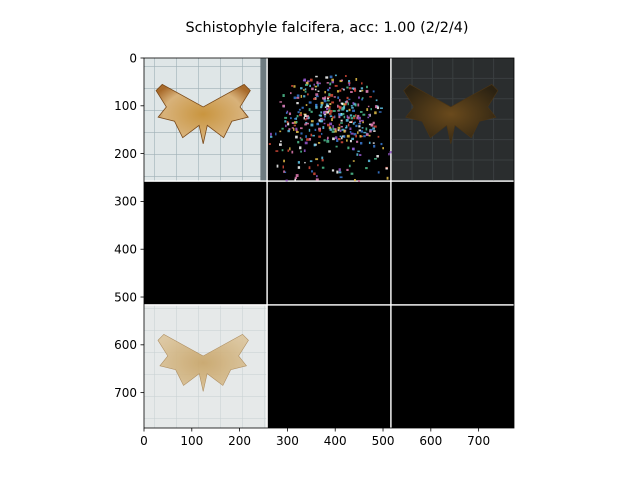 The width and height of the screenshot is (640, 480). Describe the element at coordinates (287, 441) in the screenshot. I see `x-tick-label: 300` at that location.